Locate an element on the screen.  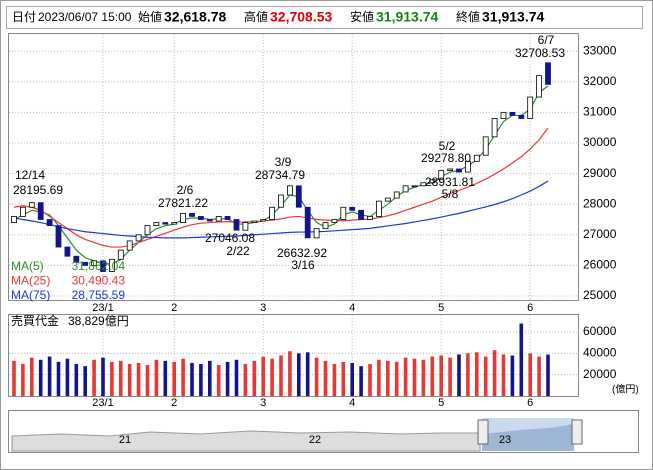
y-tick-label: 28000 is located at coordinates (600, 203).